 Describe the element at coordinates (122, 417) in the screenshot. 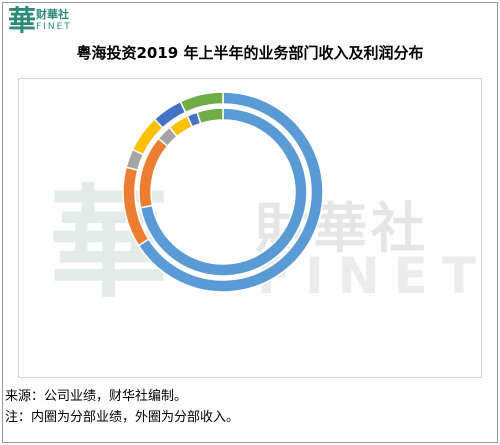

I see `ring-note: 注：内圈为分部业绩，外圈为分部收入。` at that location.